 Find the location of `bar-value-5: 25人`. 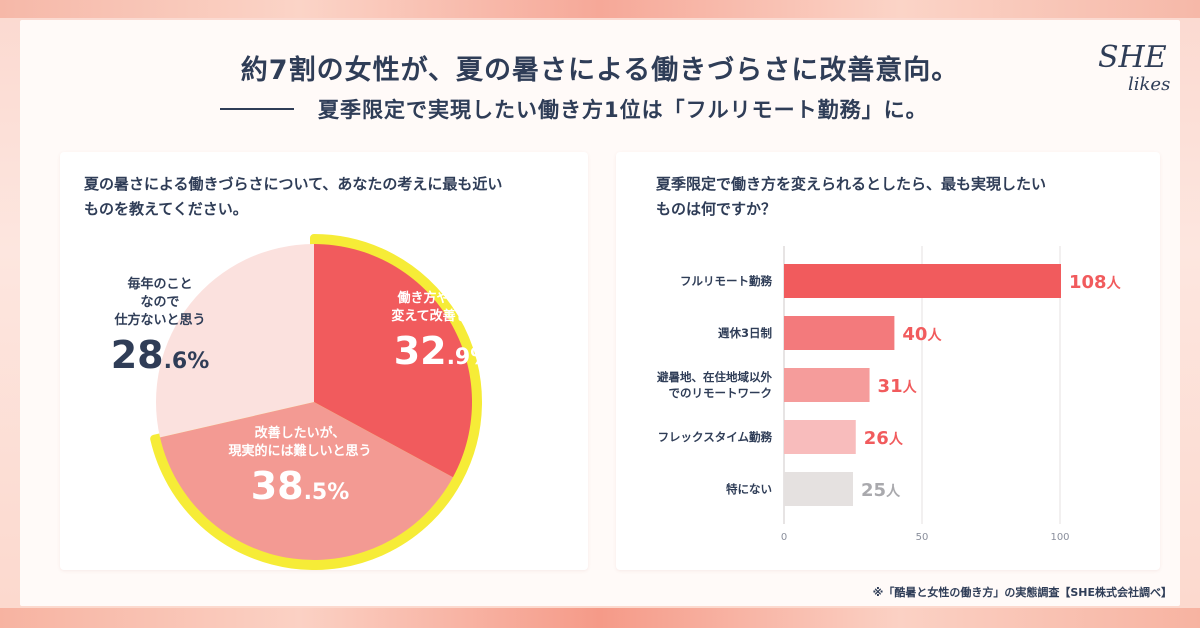

bar-value-5: 25人 is located at coordinates (881, 490).